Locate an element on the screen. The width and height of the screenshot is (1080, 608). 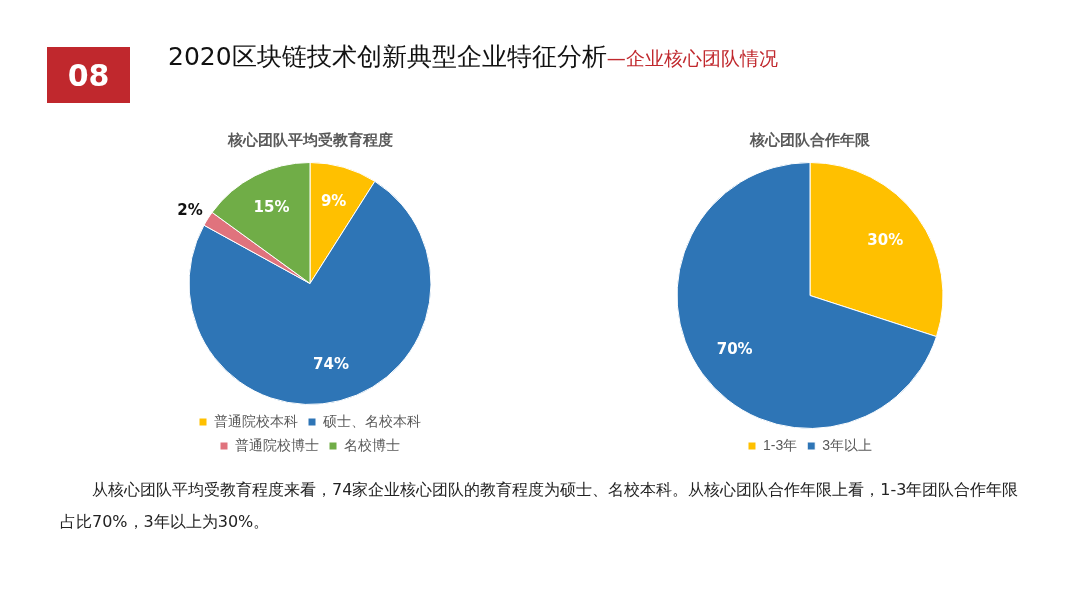
legend-label: 3年以上 is located at coordinates (847, 444).